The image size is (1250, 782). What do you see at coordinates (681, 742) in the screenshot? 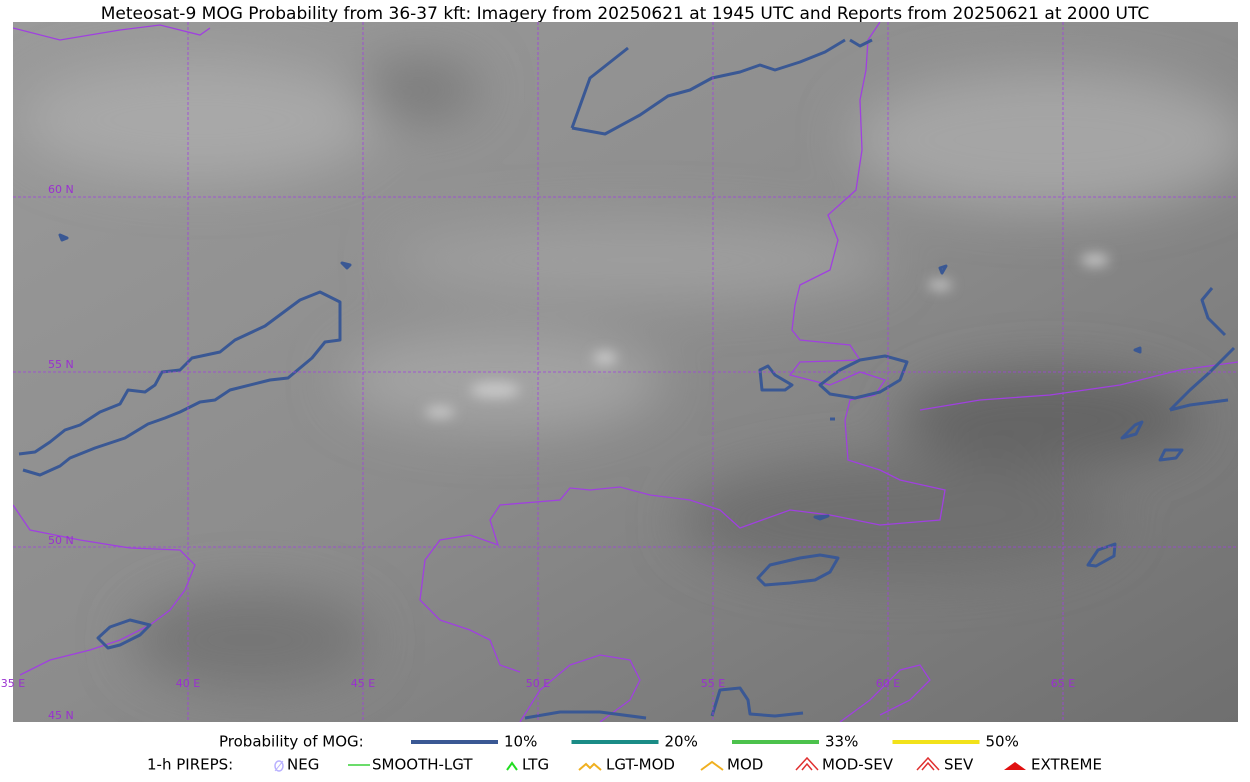
I see `legend-entry: 20%` at bounding box center [681, 742].